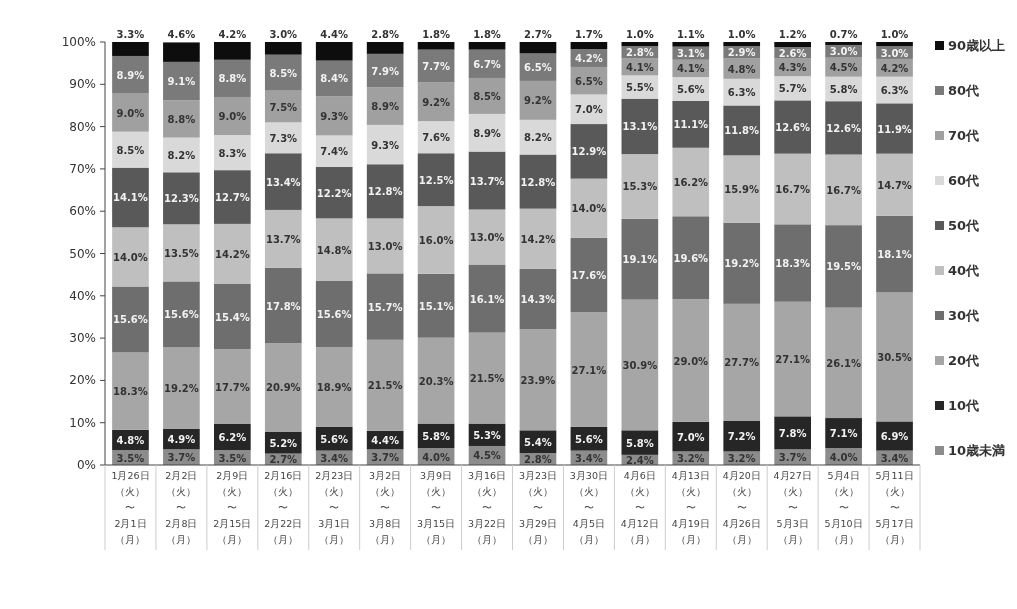 This screenshot has height=609, width=1017. What do you see at coordinates (538, 101) in the screenshot?
I see `data-label: 9.2%` at bounding box center [538, 101].